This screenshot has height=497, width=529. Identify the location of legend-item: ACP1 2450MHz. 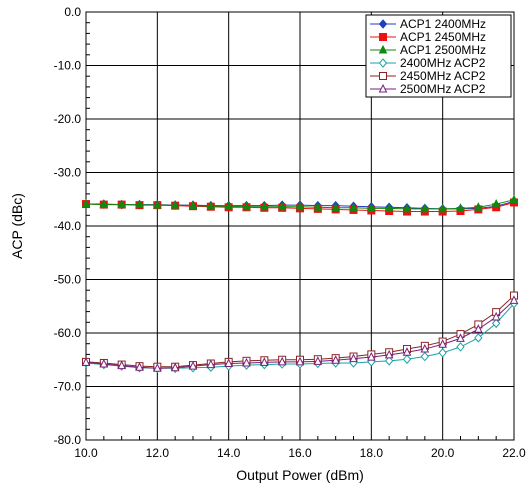
(428, 37).